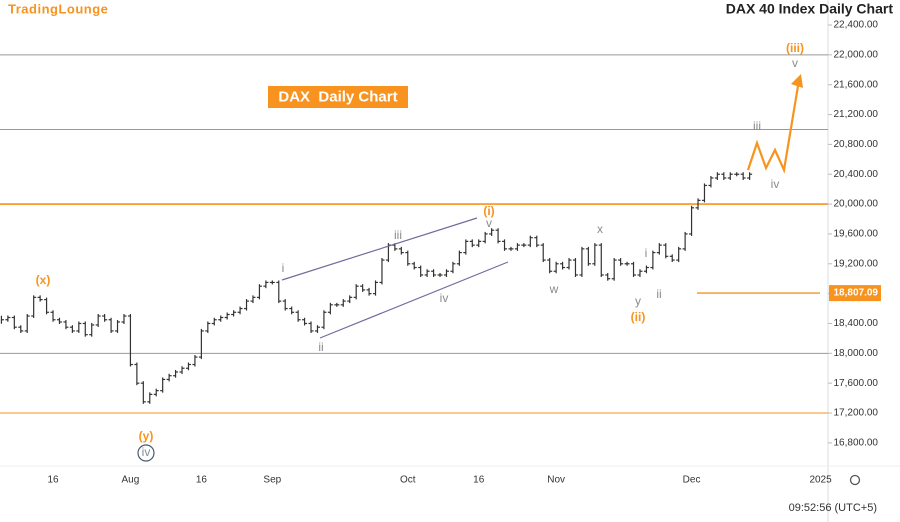 The height and width of the screenshot is (522, 900). I want to click on x-tick-label: Aug, so click(131, 480).